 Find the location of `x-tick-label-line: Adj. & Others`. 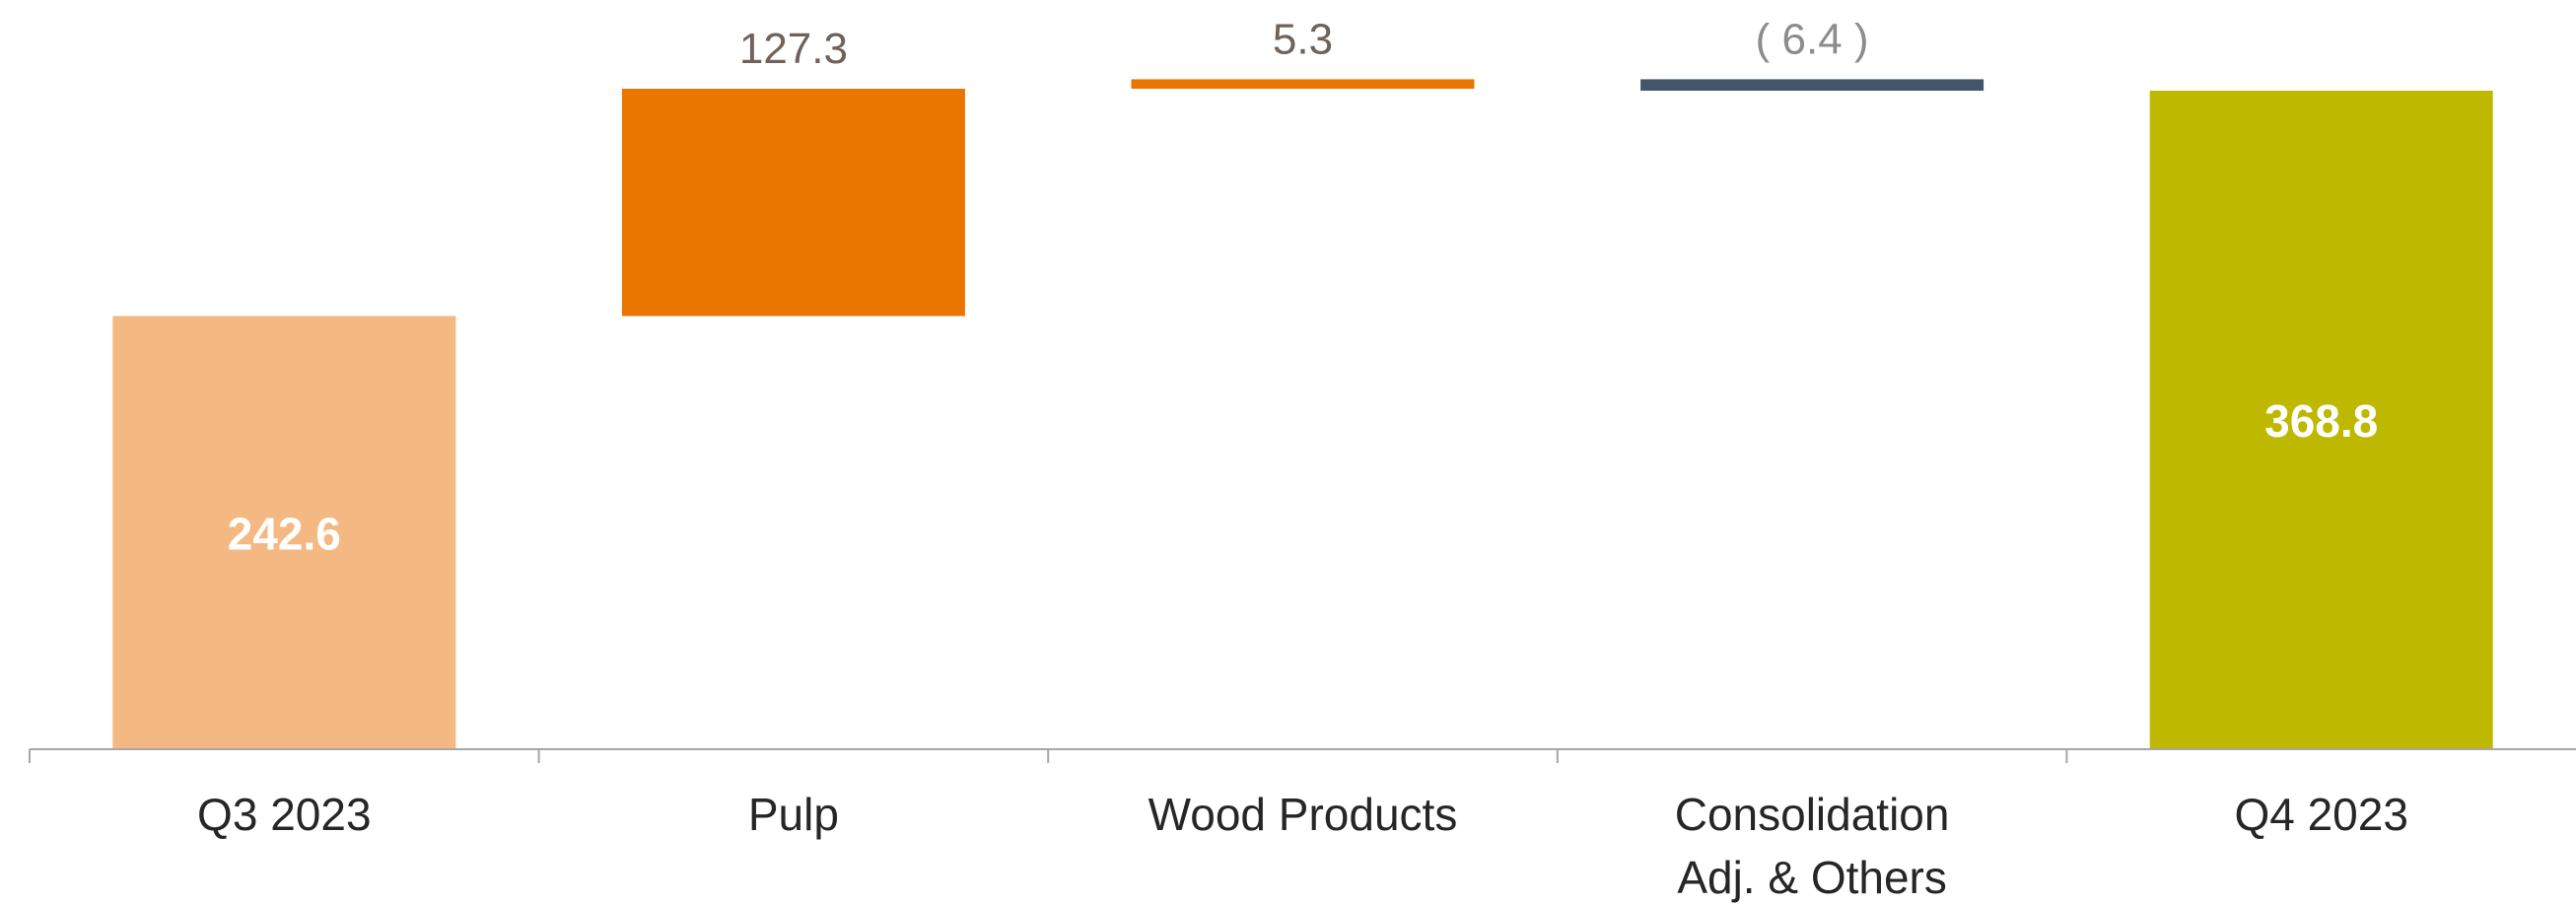

x-tick-label-line: Adj. & Others is located at coordinates (1812, 877).